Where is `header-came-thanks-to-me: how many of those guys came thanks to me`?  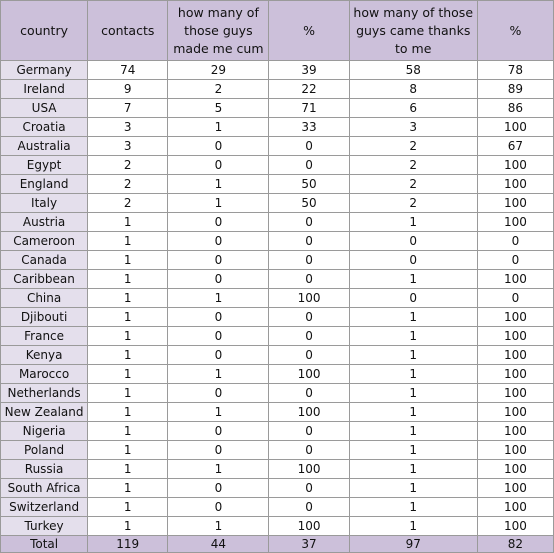 header-came-thanks-to-me: how many of those guys came thanks to me is located at coordinates (413, 30).